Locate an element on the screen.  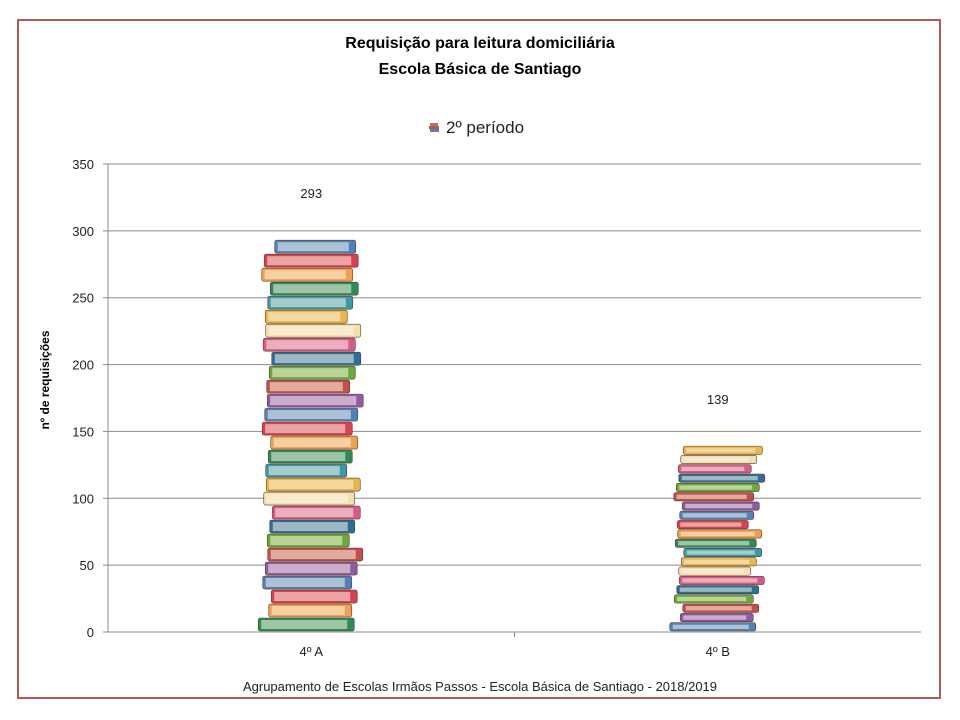
legend-books-icon is located at coordinates (434, 127).